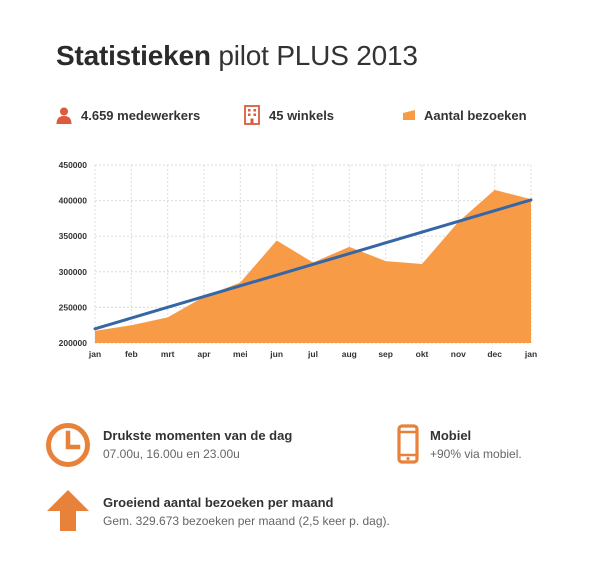 The image size is (595, 574). What do you see at coordinates (73, 272) in the screenshot?
I see `y-tick-label: 300000` at bounding box center [73, 272].